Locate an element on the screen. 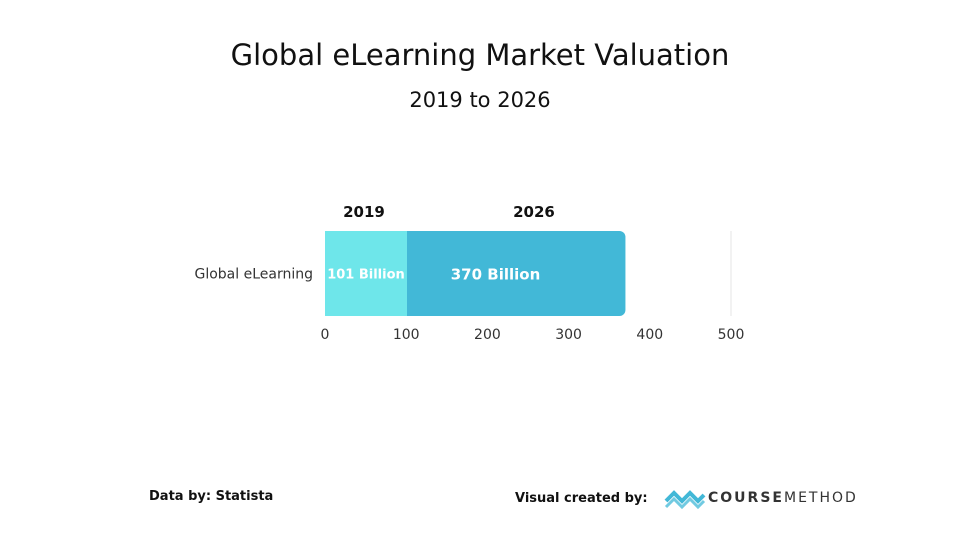 The image size is (960, 540). coursemethod-logo: COURSEMETHOD is located at coordinates (769, 499).